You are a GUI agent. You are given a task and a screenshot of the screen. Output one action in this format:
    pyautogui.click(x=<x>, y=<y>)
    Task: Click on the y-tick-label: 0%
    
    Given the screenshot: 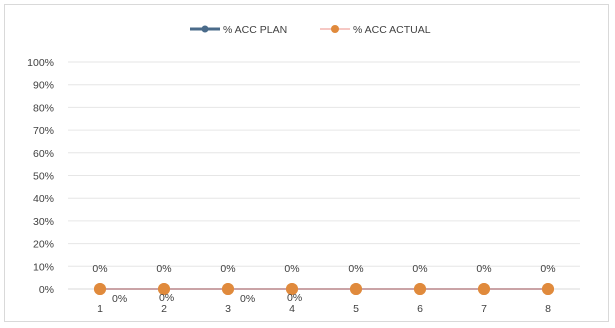 What is the action you would take?
    pyautogui.click(x=46, y=290)
    